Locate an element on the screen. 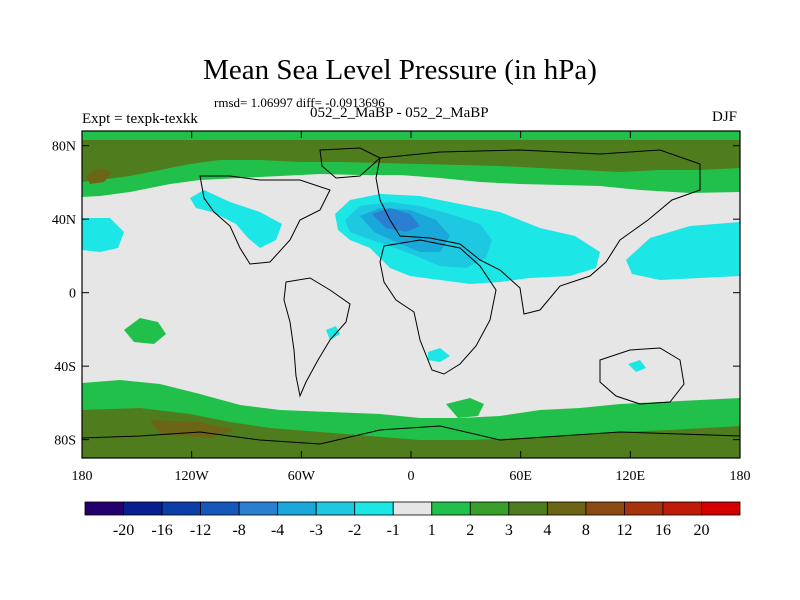  season-label: DJF is located at coordinates (725, 117).